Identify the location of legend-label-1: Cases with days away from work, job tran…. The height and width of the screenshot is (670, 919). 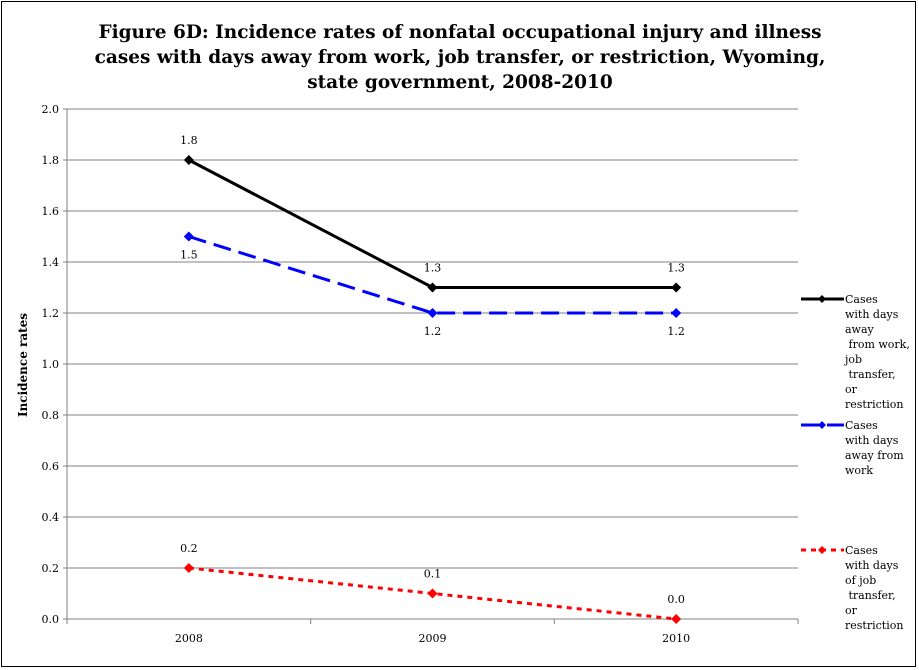
(877, 352).